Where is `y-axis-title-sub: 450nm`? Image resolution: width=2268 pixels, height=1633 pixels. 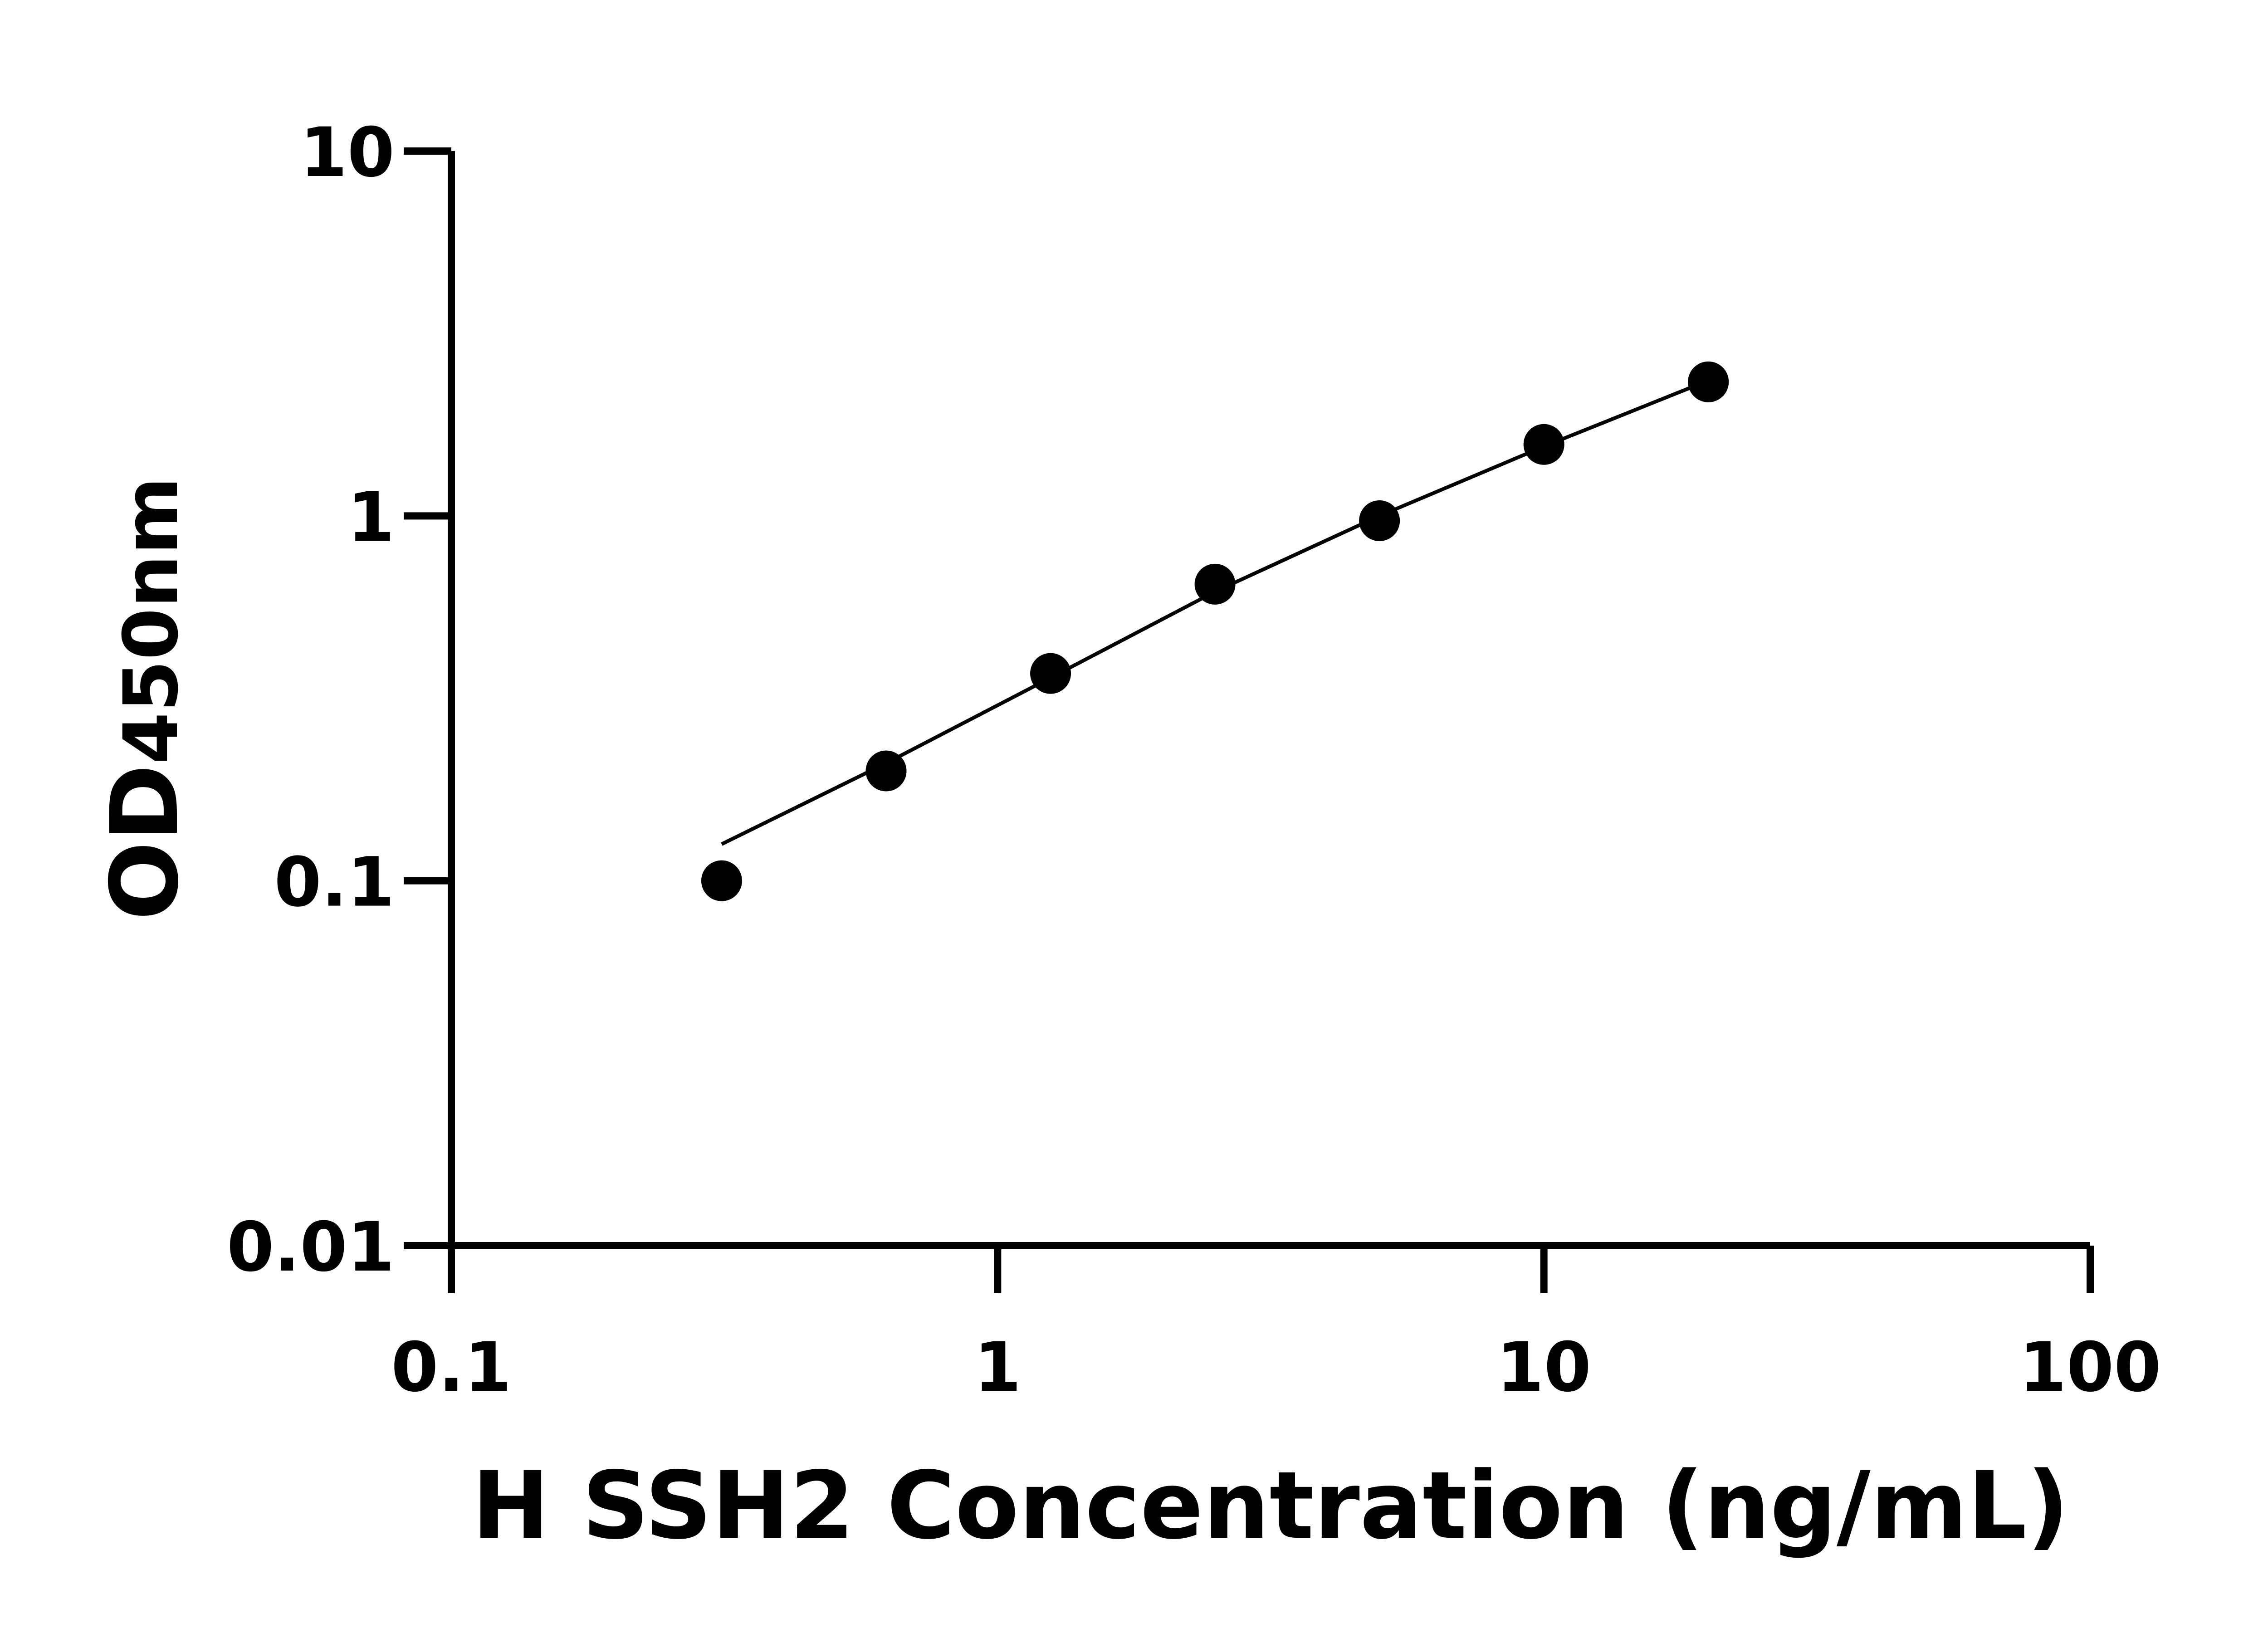
y-axis-title-sub: 450nm is located at coordinates (151, 620).